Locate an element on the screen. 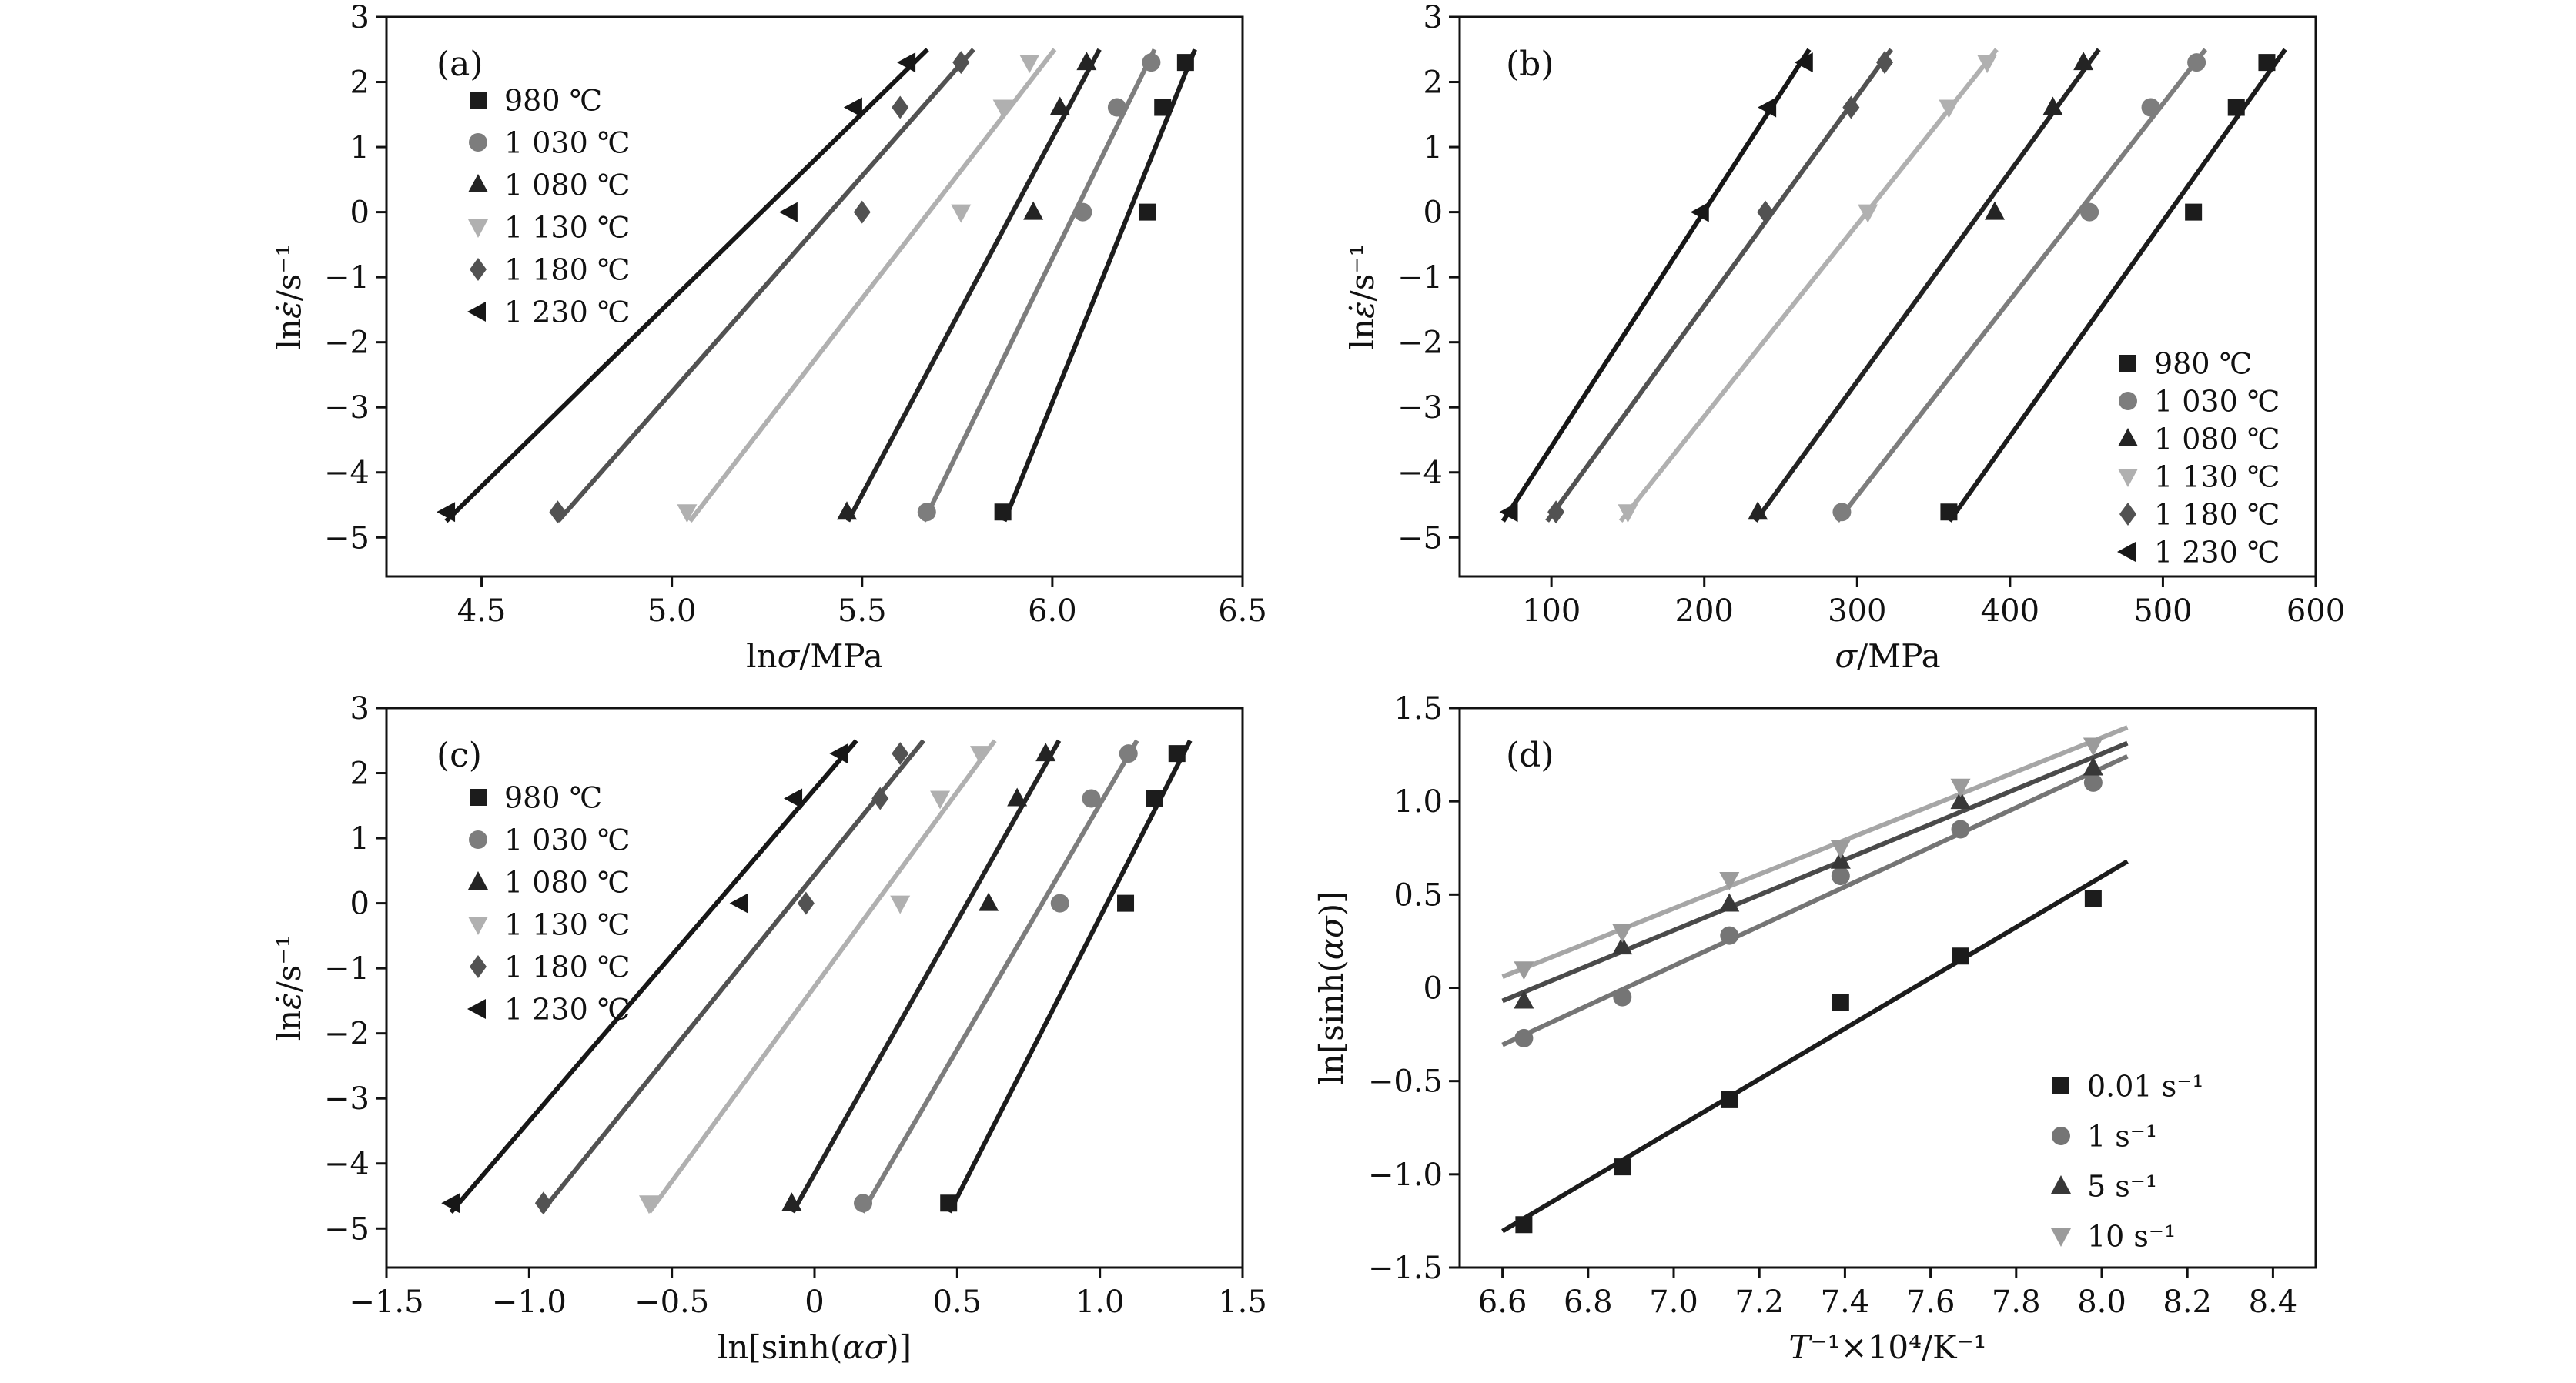  y-tick-label: −0.5 is located at coordinates (1405, 1082).